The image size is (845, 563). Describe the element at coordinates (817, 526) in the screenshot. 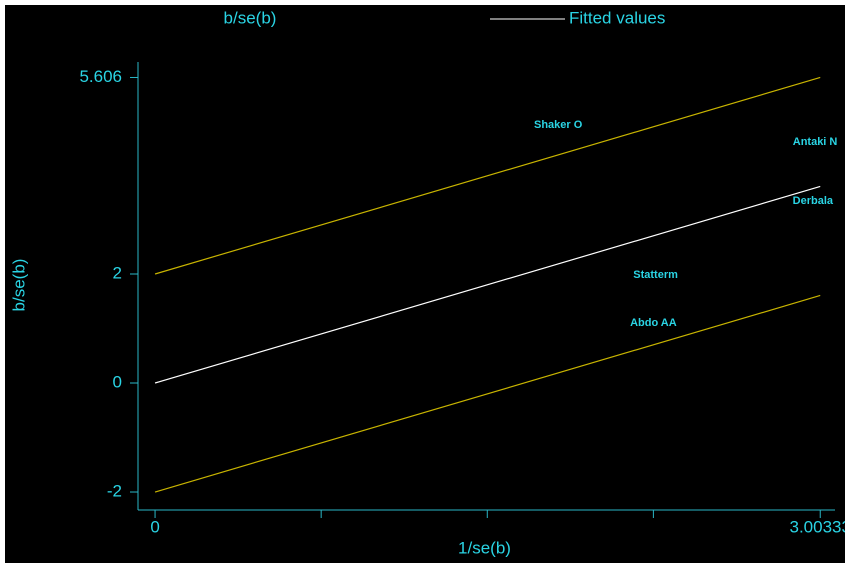

I see `x-tick-label: 3.00333` at that location.